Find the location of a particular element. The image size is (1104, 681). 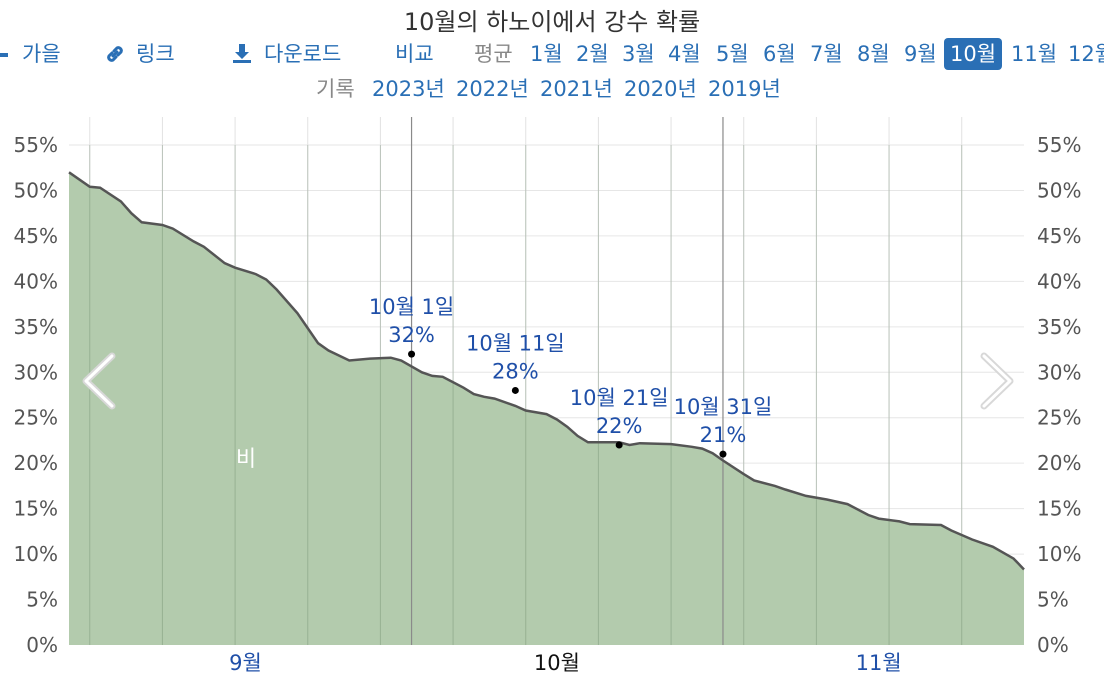

y-tick-label-left: 35% is located at coordinates (36, 327).